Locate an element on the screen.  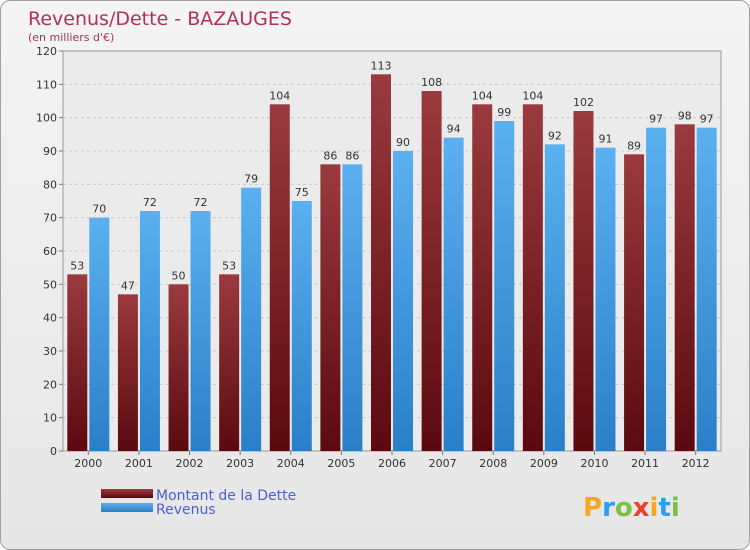
x-tick-label: 2007 is located at coordinates (443, 463).